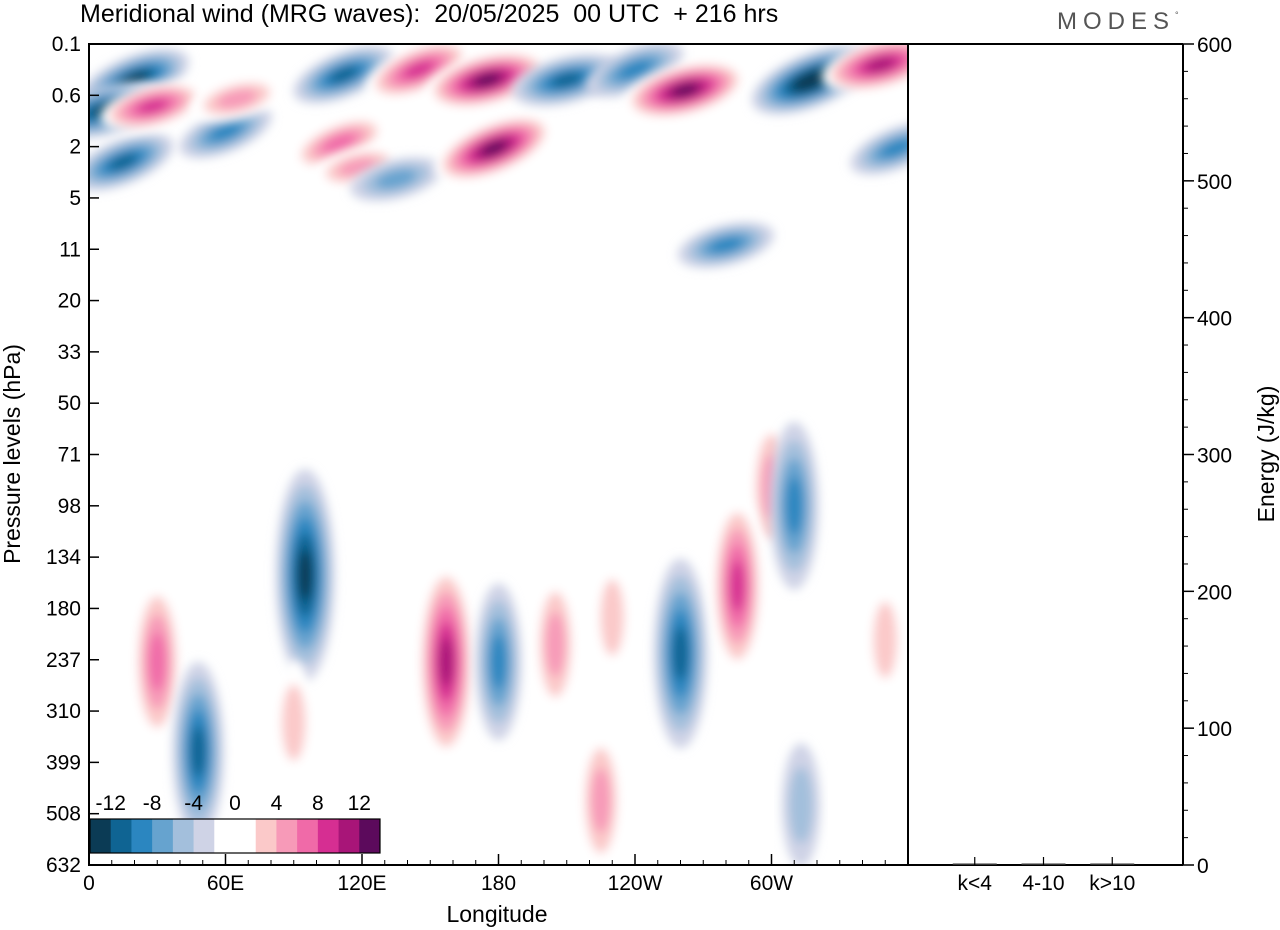  I want to click on y-tick-label: 310, so click(63, 711).